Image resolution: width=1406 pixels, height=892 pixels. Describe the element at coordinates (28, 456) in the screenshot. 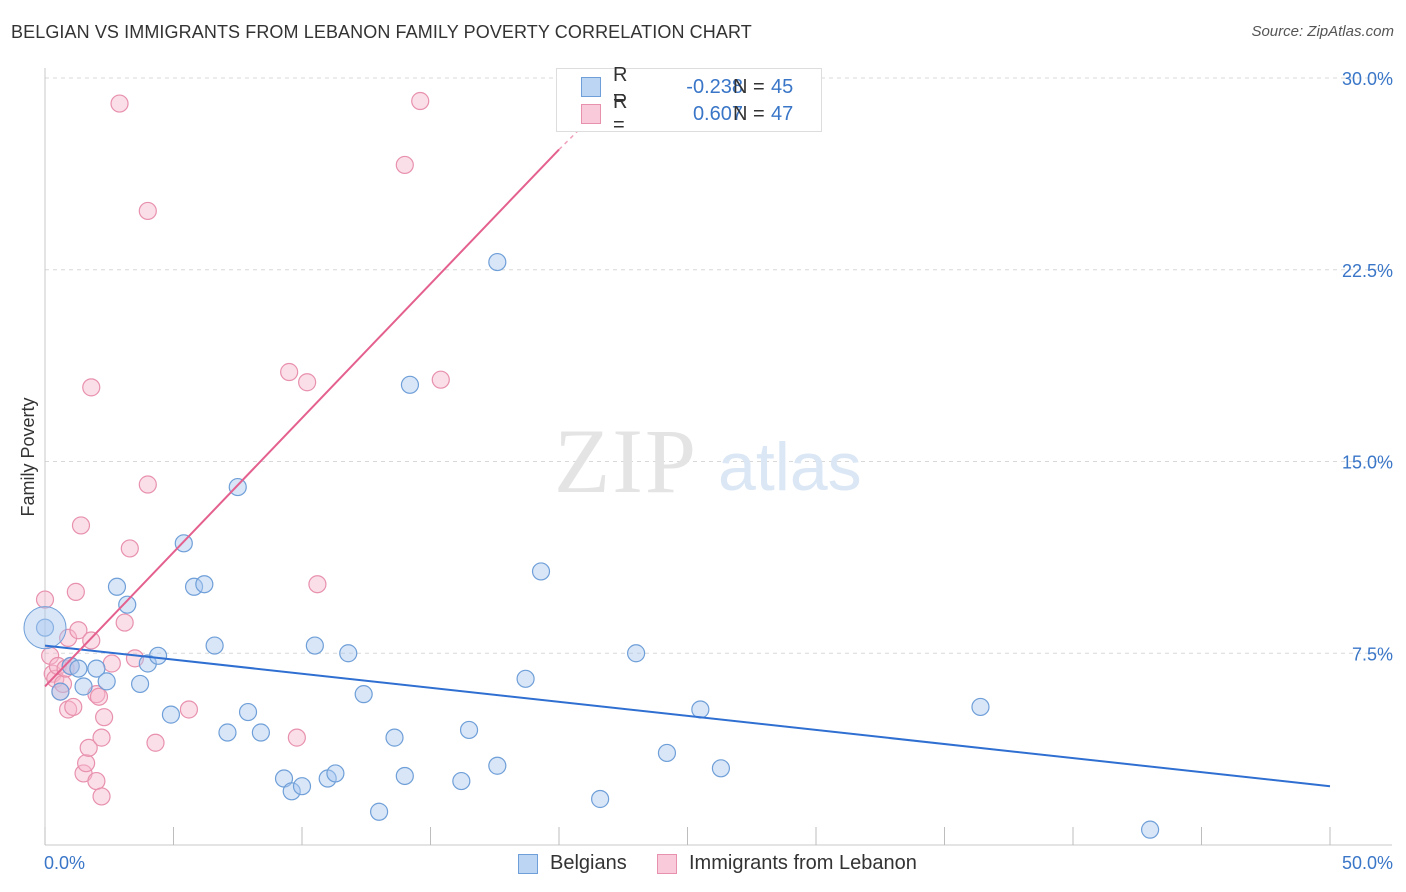

I see `y-axis-label: Family Poverty` at that location.